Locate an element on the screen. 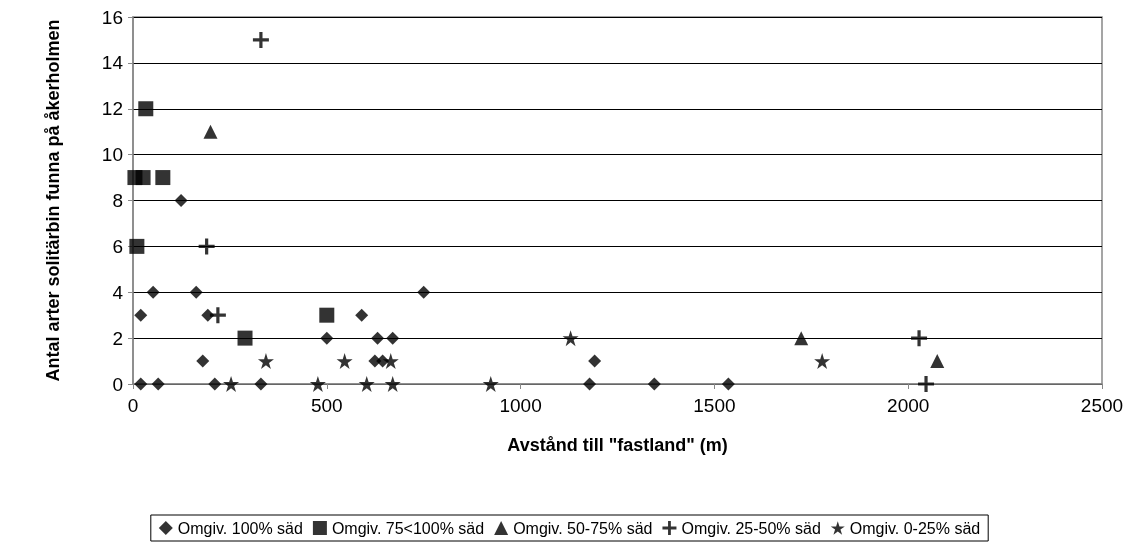 The height and width of the screenshot is (549, 1139). legend-label: Omgiv. 75<100% säd is located at coordinates (408, 528).